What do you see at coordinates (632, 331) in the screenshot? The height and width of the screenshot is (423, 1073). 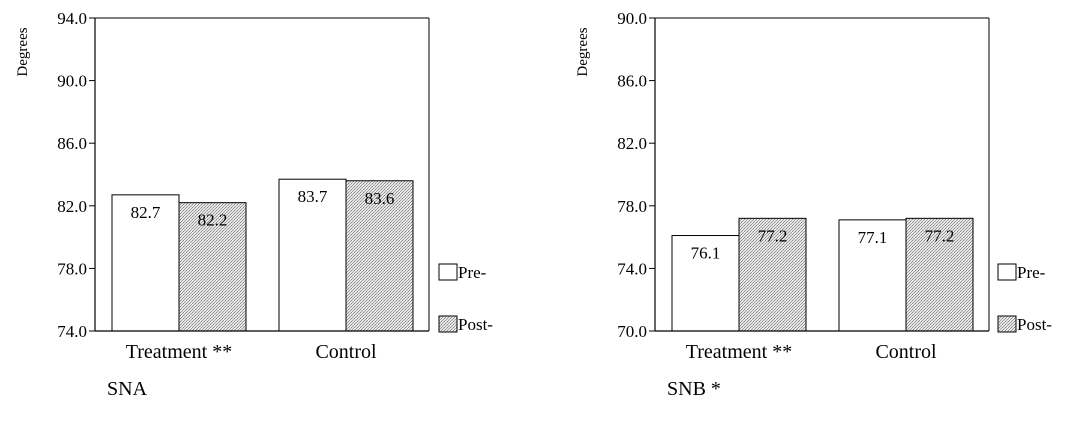 I see `y-tick-label: 70.0` at bounding box center [632, 331].